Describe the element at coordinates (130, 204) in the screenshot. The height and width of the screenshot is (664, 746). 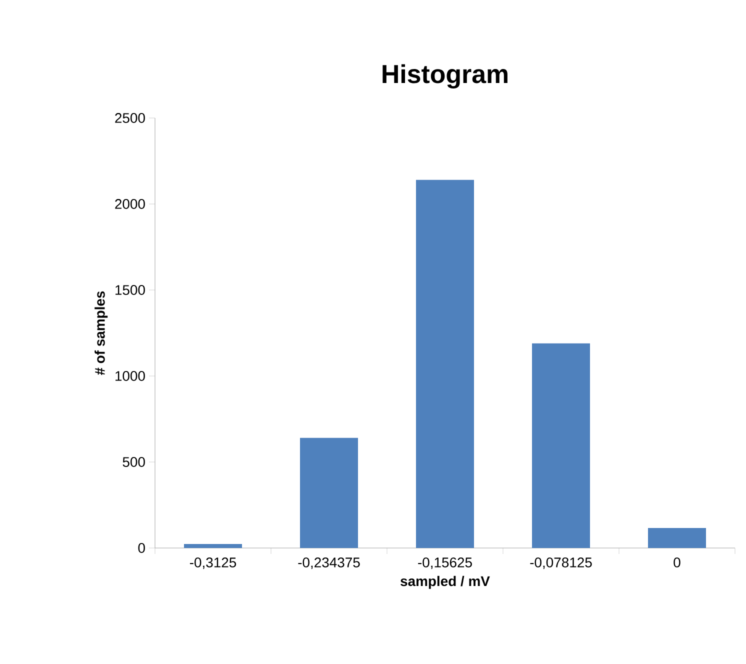
I see `y-tick-label: 2000` at that location.